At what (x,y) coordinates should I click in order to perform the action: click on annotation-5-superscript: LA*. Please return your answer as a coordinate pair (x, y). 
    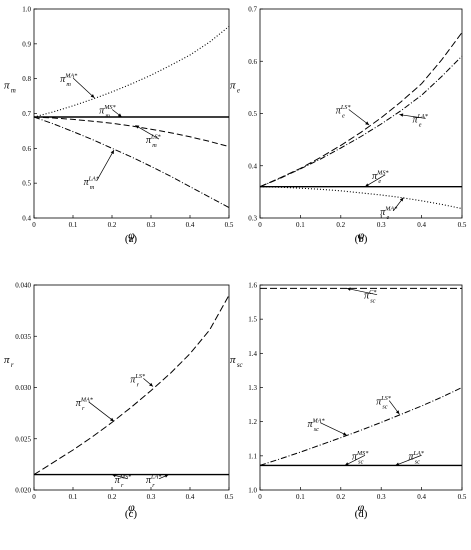
    Looking at the image, I should click on (419, 453).